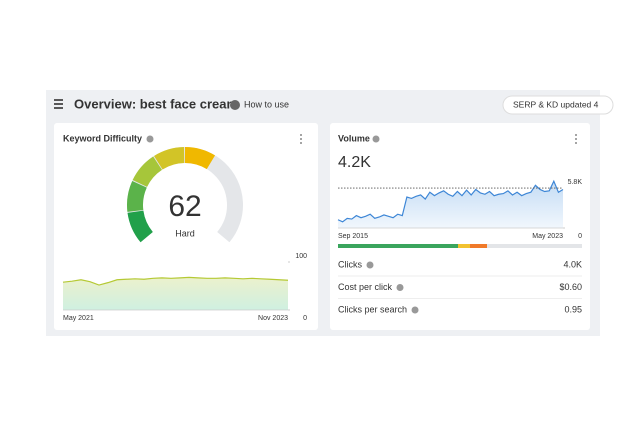  I want to click on volume-value: 4.2K, so click(354, 162).